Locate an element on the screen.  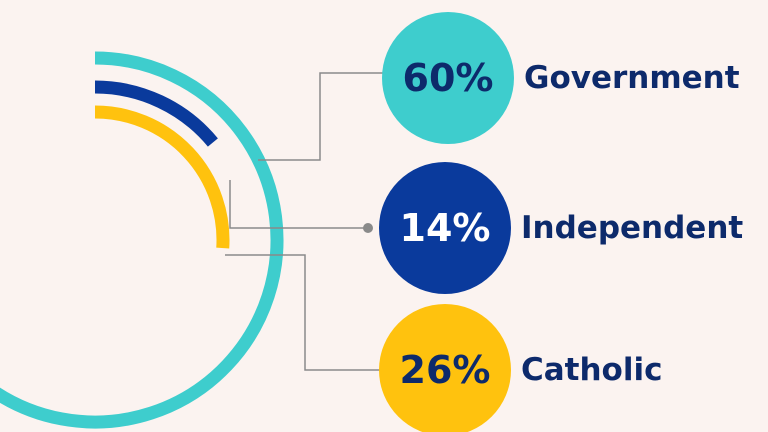
connector-dot is located at coordinates (368, 228).